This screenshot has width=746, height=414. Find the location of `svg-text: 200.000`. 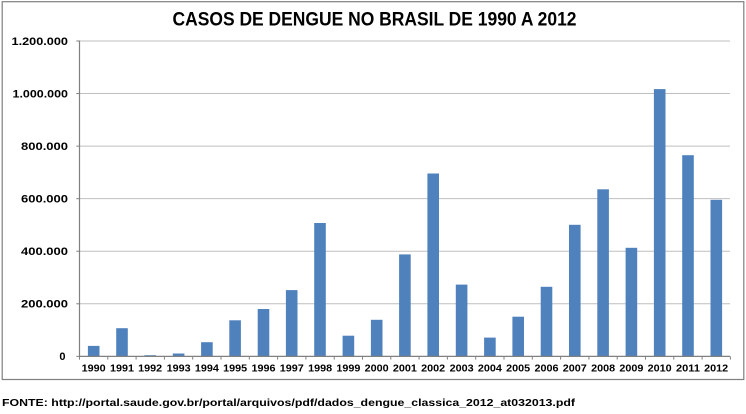

svg-text: 200.000 is located at coordinates (44, 305).